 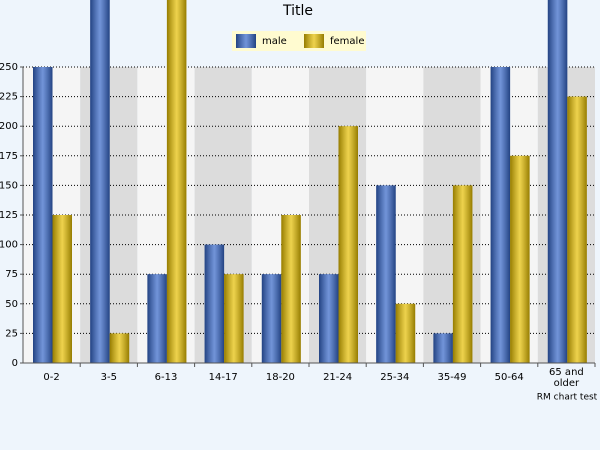 What do you see at coordinates (567, 398) in the screenshot?
I see `caption: RM chart test` at bounding box center [567, 398].